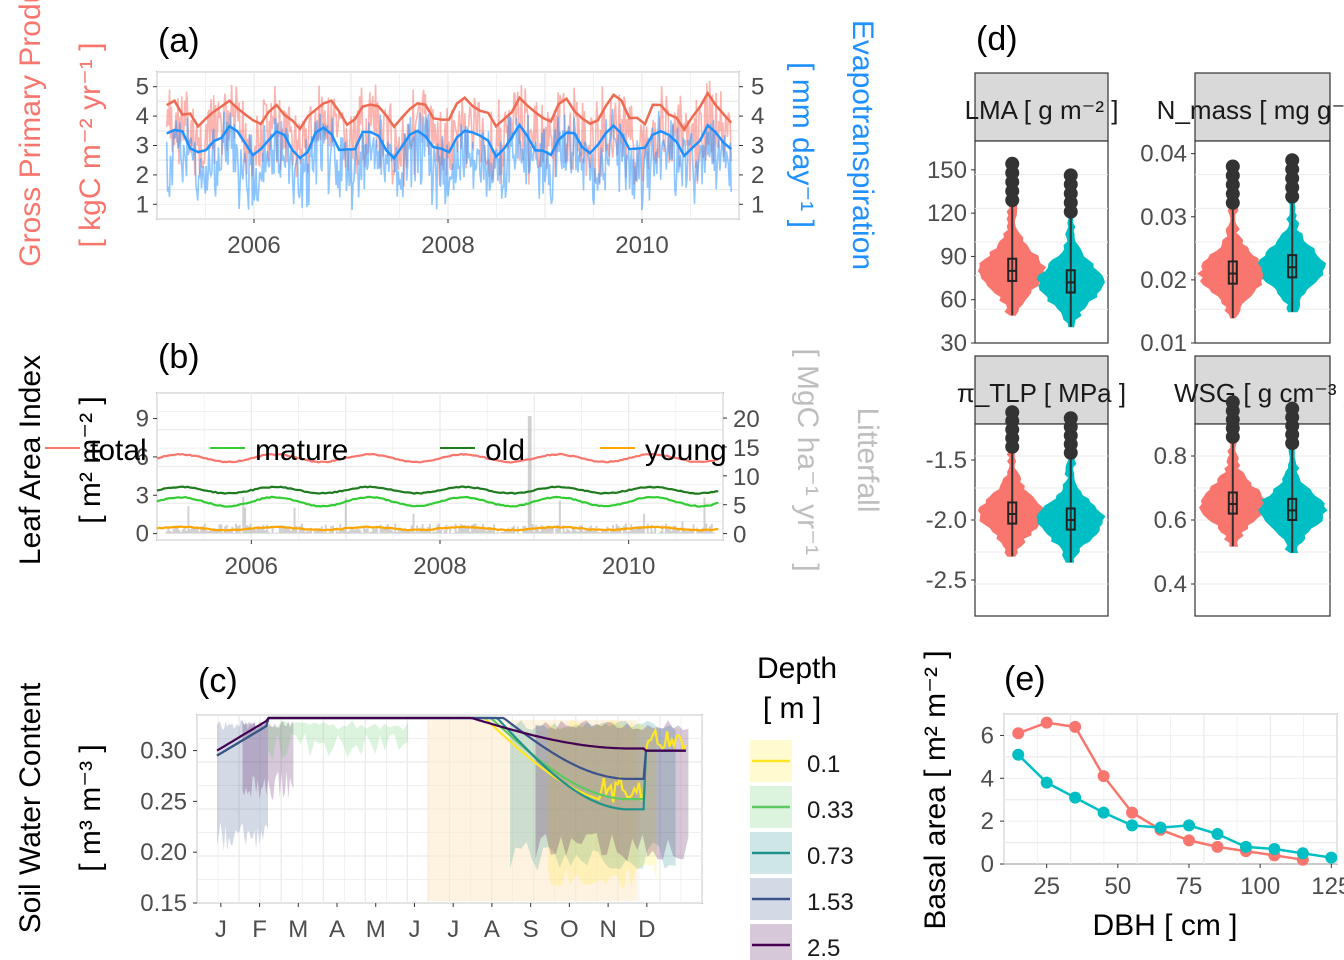 The width and height of the screenshot is (1344, 960). What do you see at coordinates (792, 708) in the screenshot?
I see `depth-legend-units: [ m ]` at bounding box center [792, 708].